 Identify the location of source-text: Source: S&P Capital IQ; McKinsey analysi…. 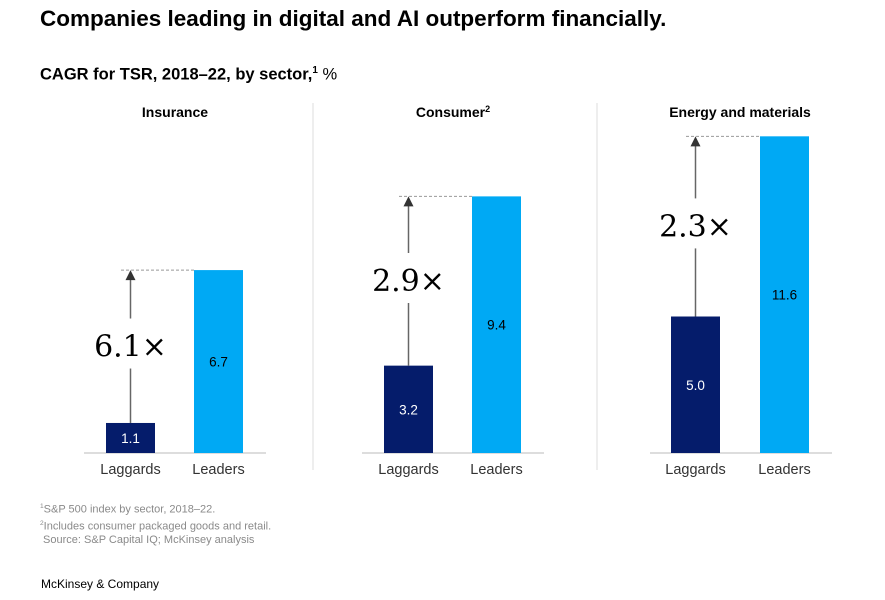
(147, 540).